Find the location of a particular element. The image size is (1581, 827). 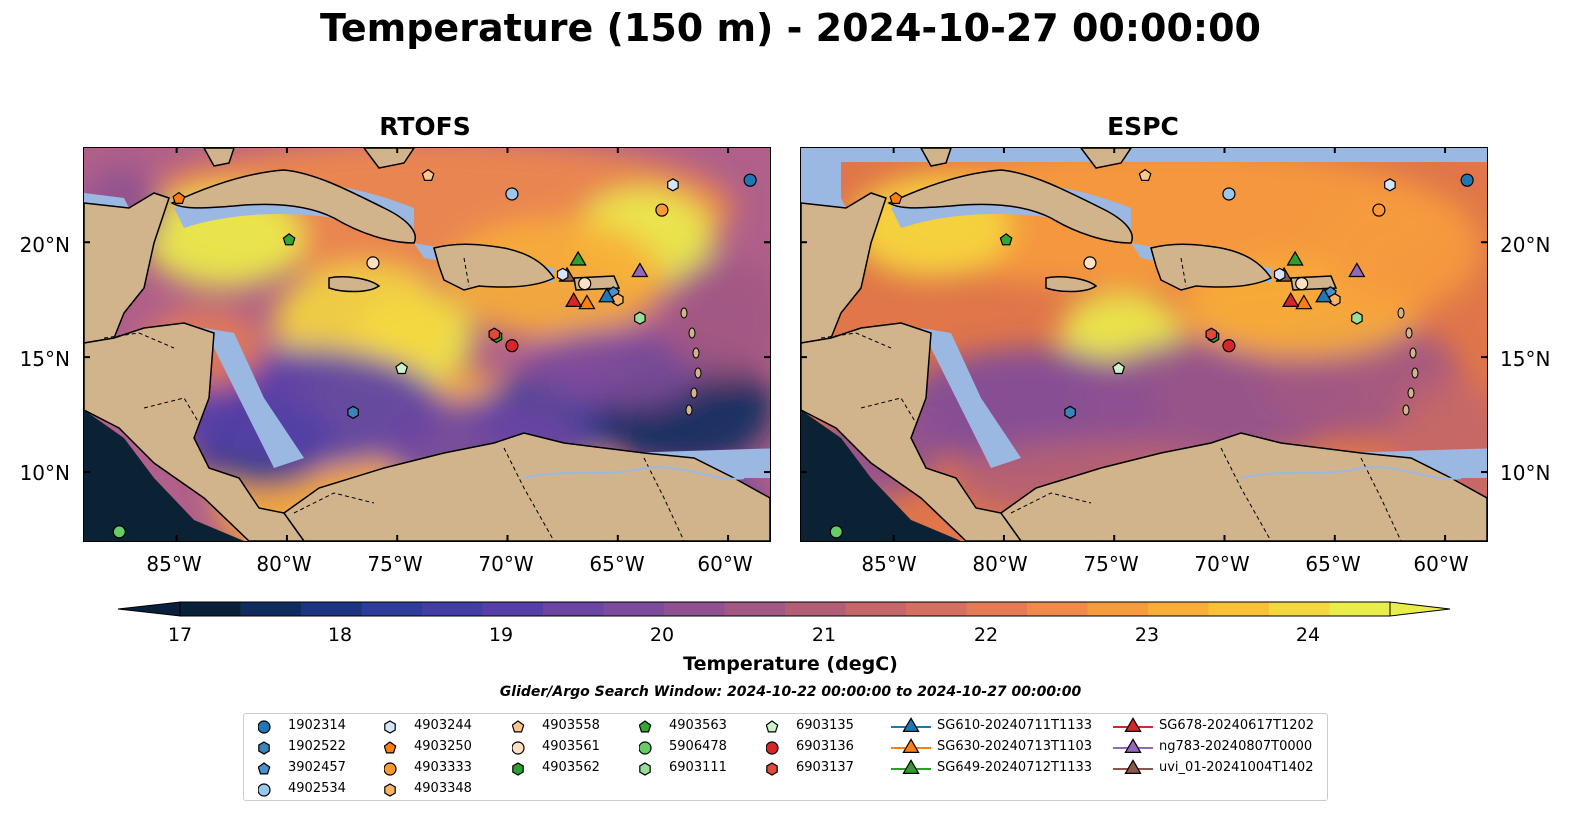

legend-label: 5906478 is located at coordinates (698, 746).